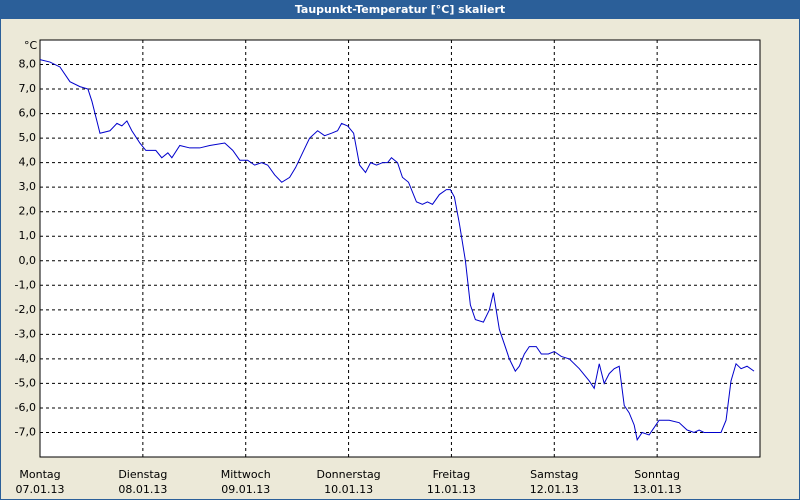 The width and height of the screenshot is (800, 500). I want to click on x-tick-label: Montag, so click(39, 474).